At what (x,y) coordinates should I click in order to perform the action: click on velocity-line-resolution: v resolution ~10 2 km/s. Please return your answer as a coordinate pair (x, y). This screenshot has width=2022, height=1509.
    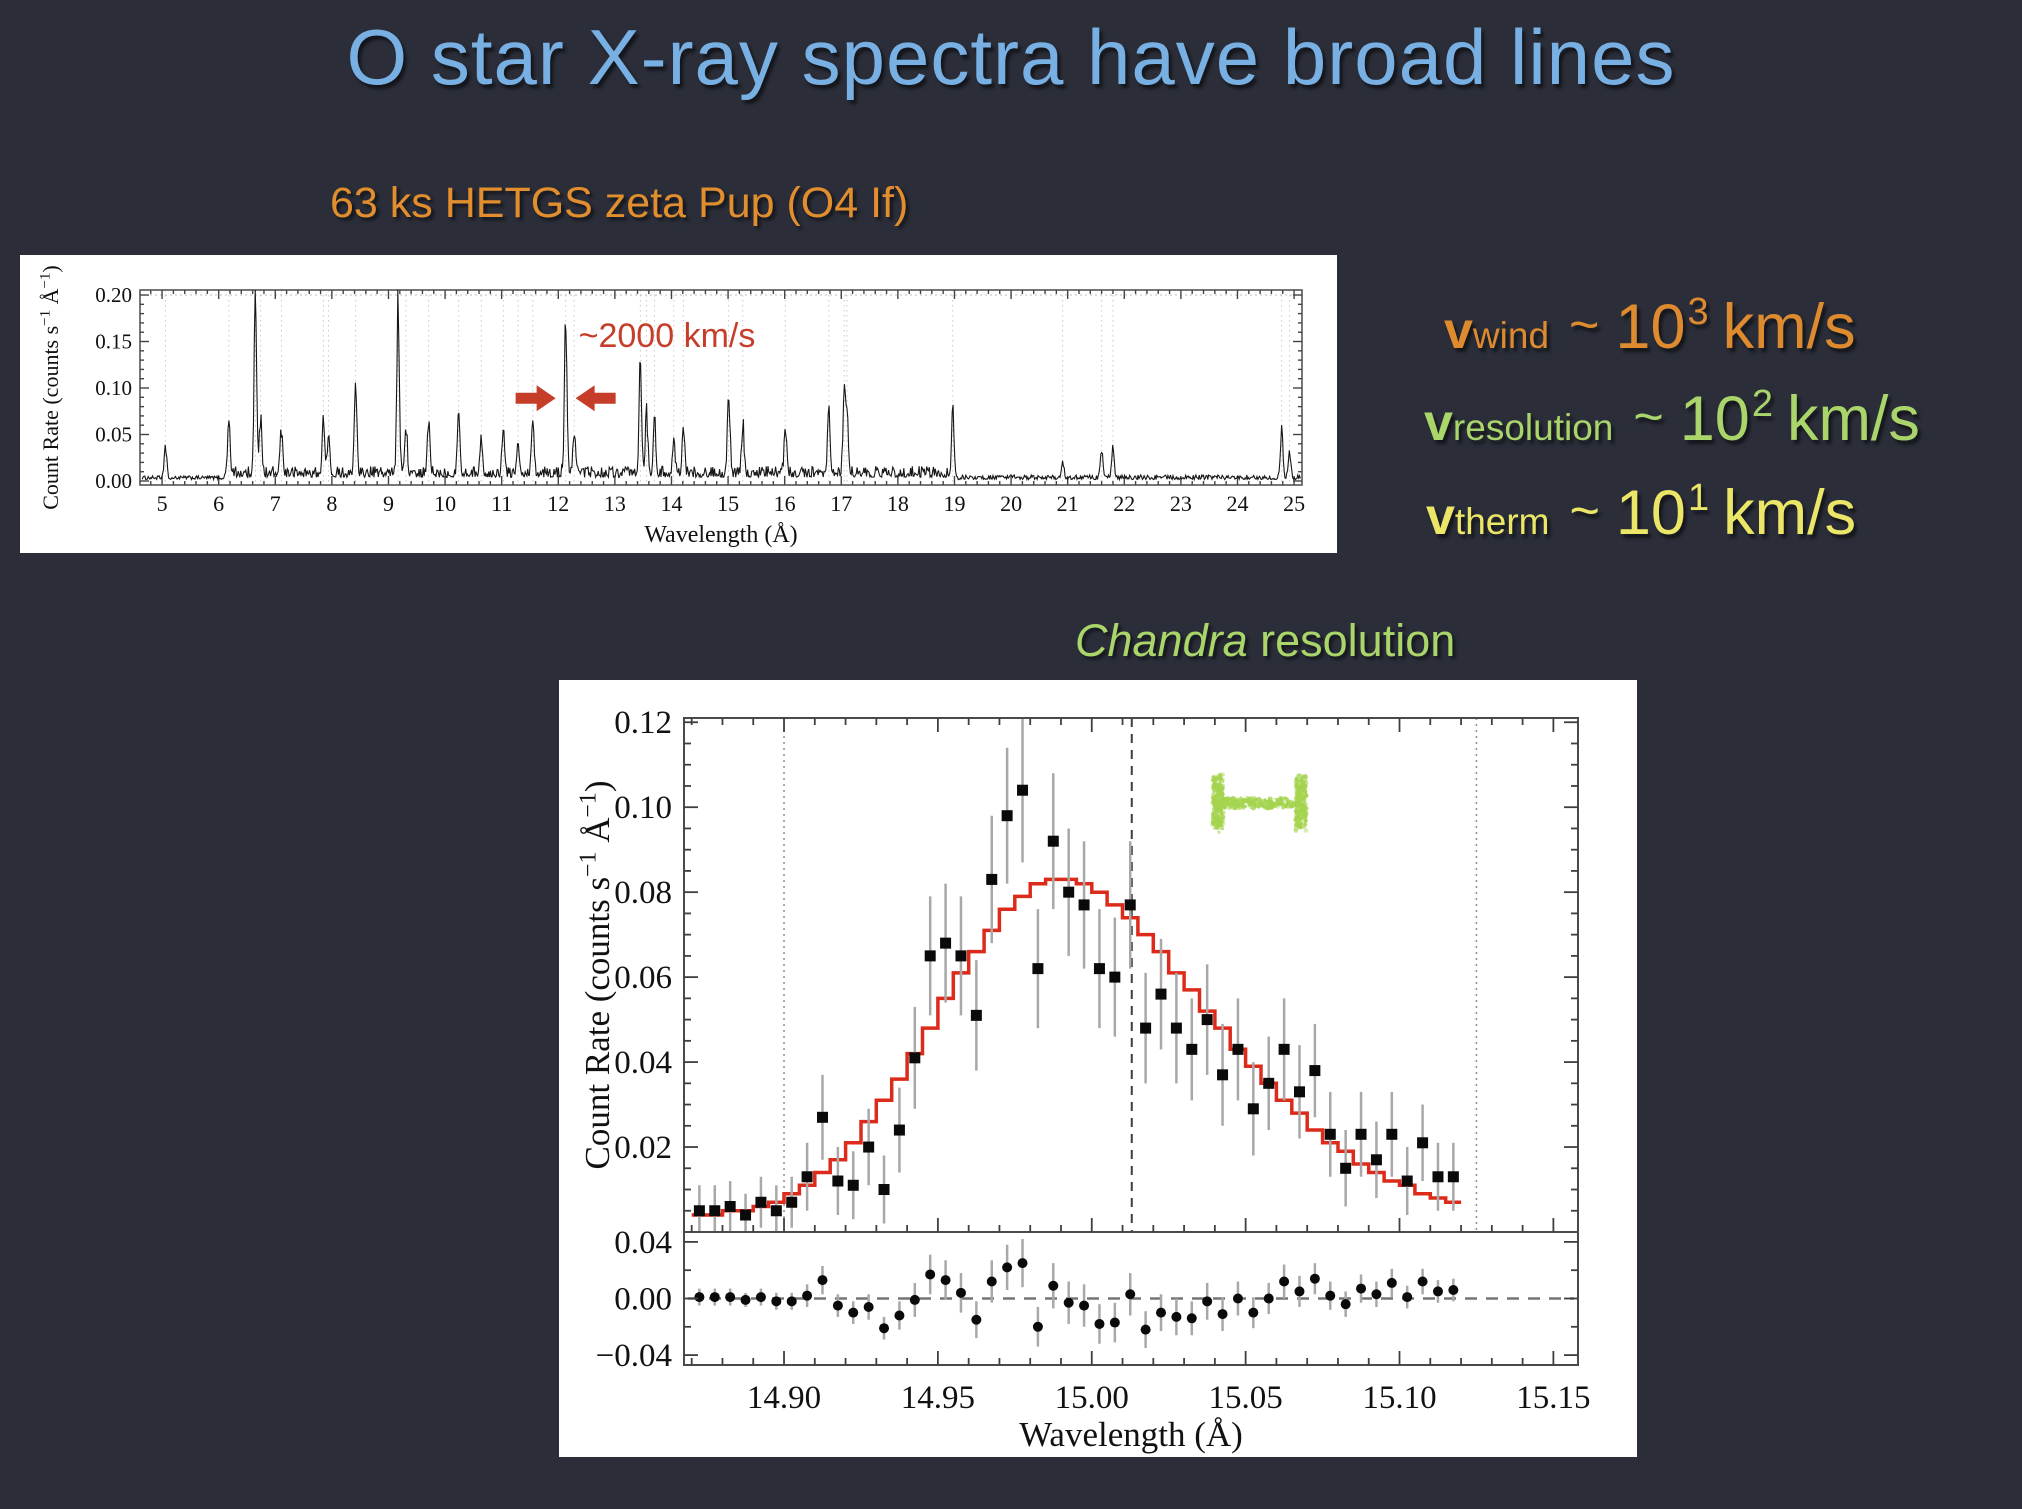
    Looking at the image, I should click on (1672, 419).